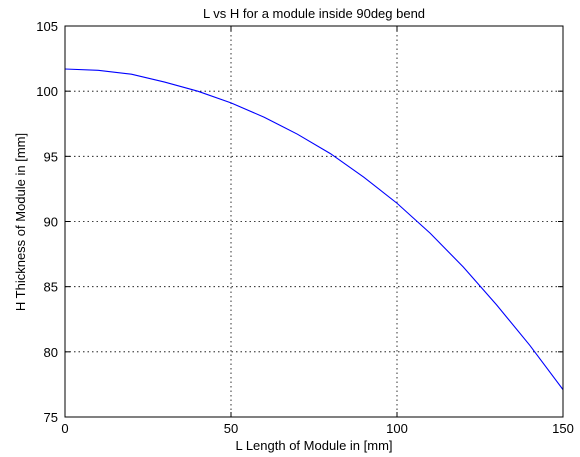 The width and height of the screenshot is (580, 457). What do you see at coordinates (51, 156) in the screenshot?
I see `y-tick-label: 95` at bounding box center [51, 156].